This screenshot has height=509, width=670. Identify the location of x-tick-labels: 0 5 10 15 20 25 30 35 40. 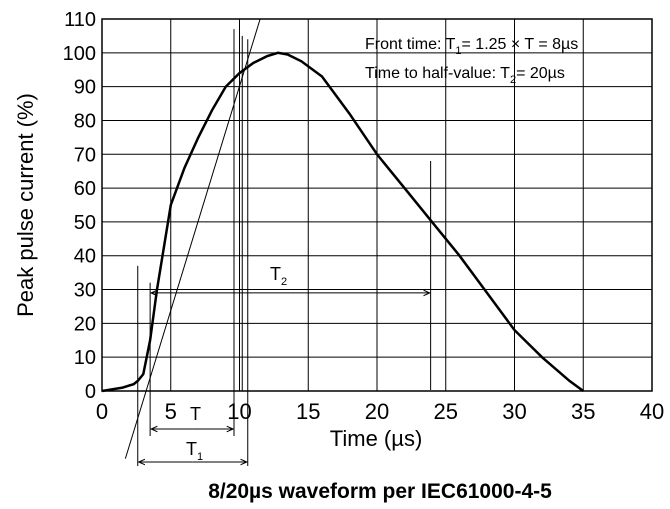
(380, 411).